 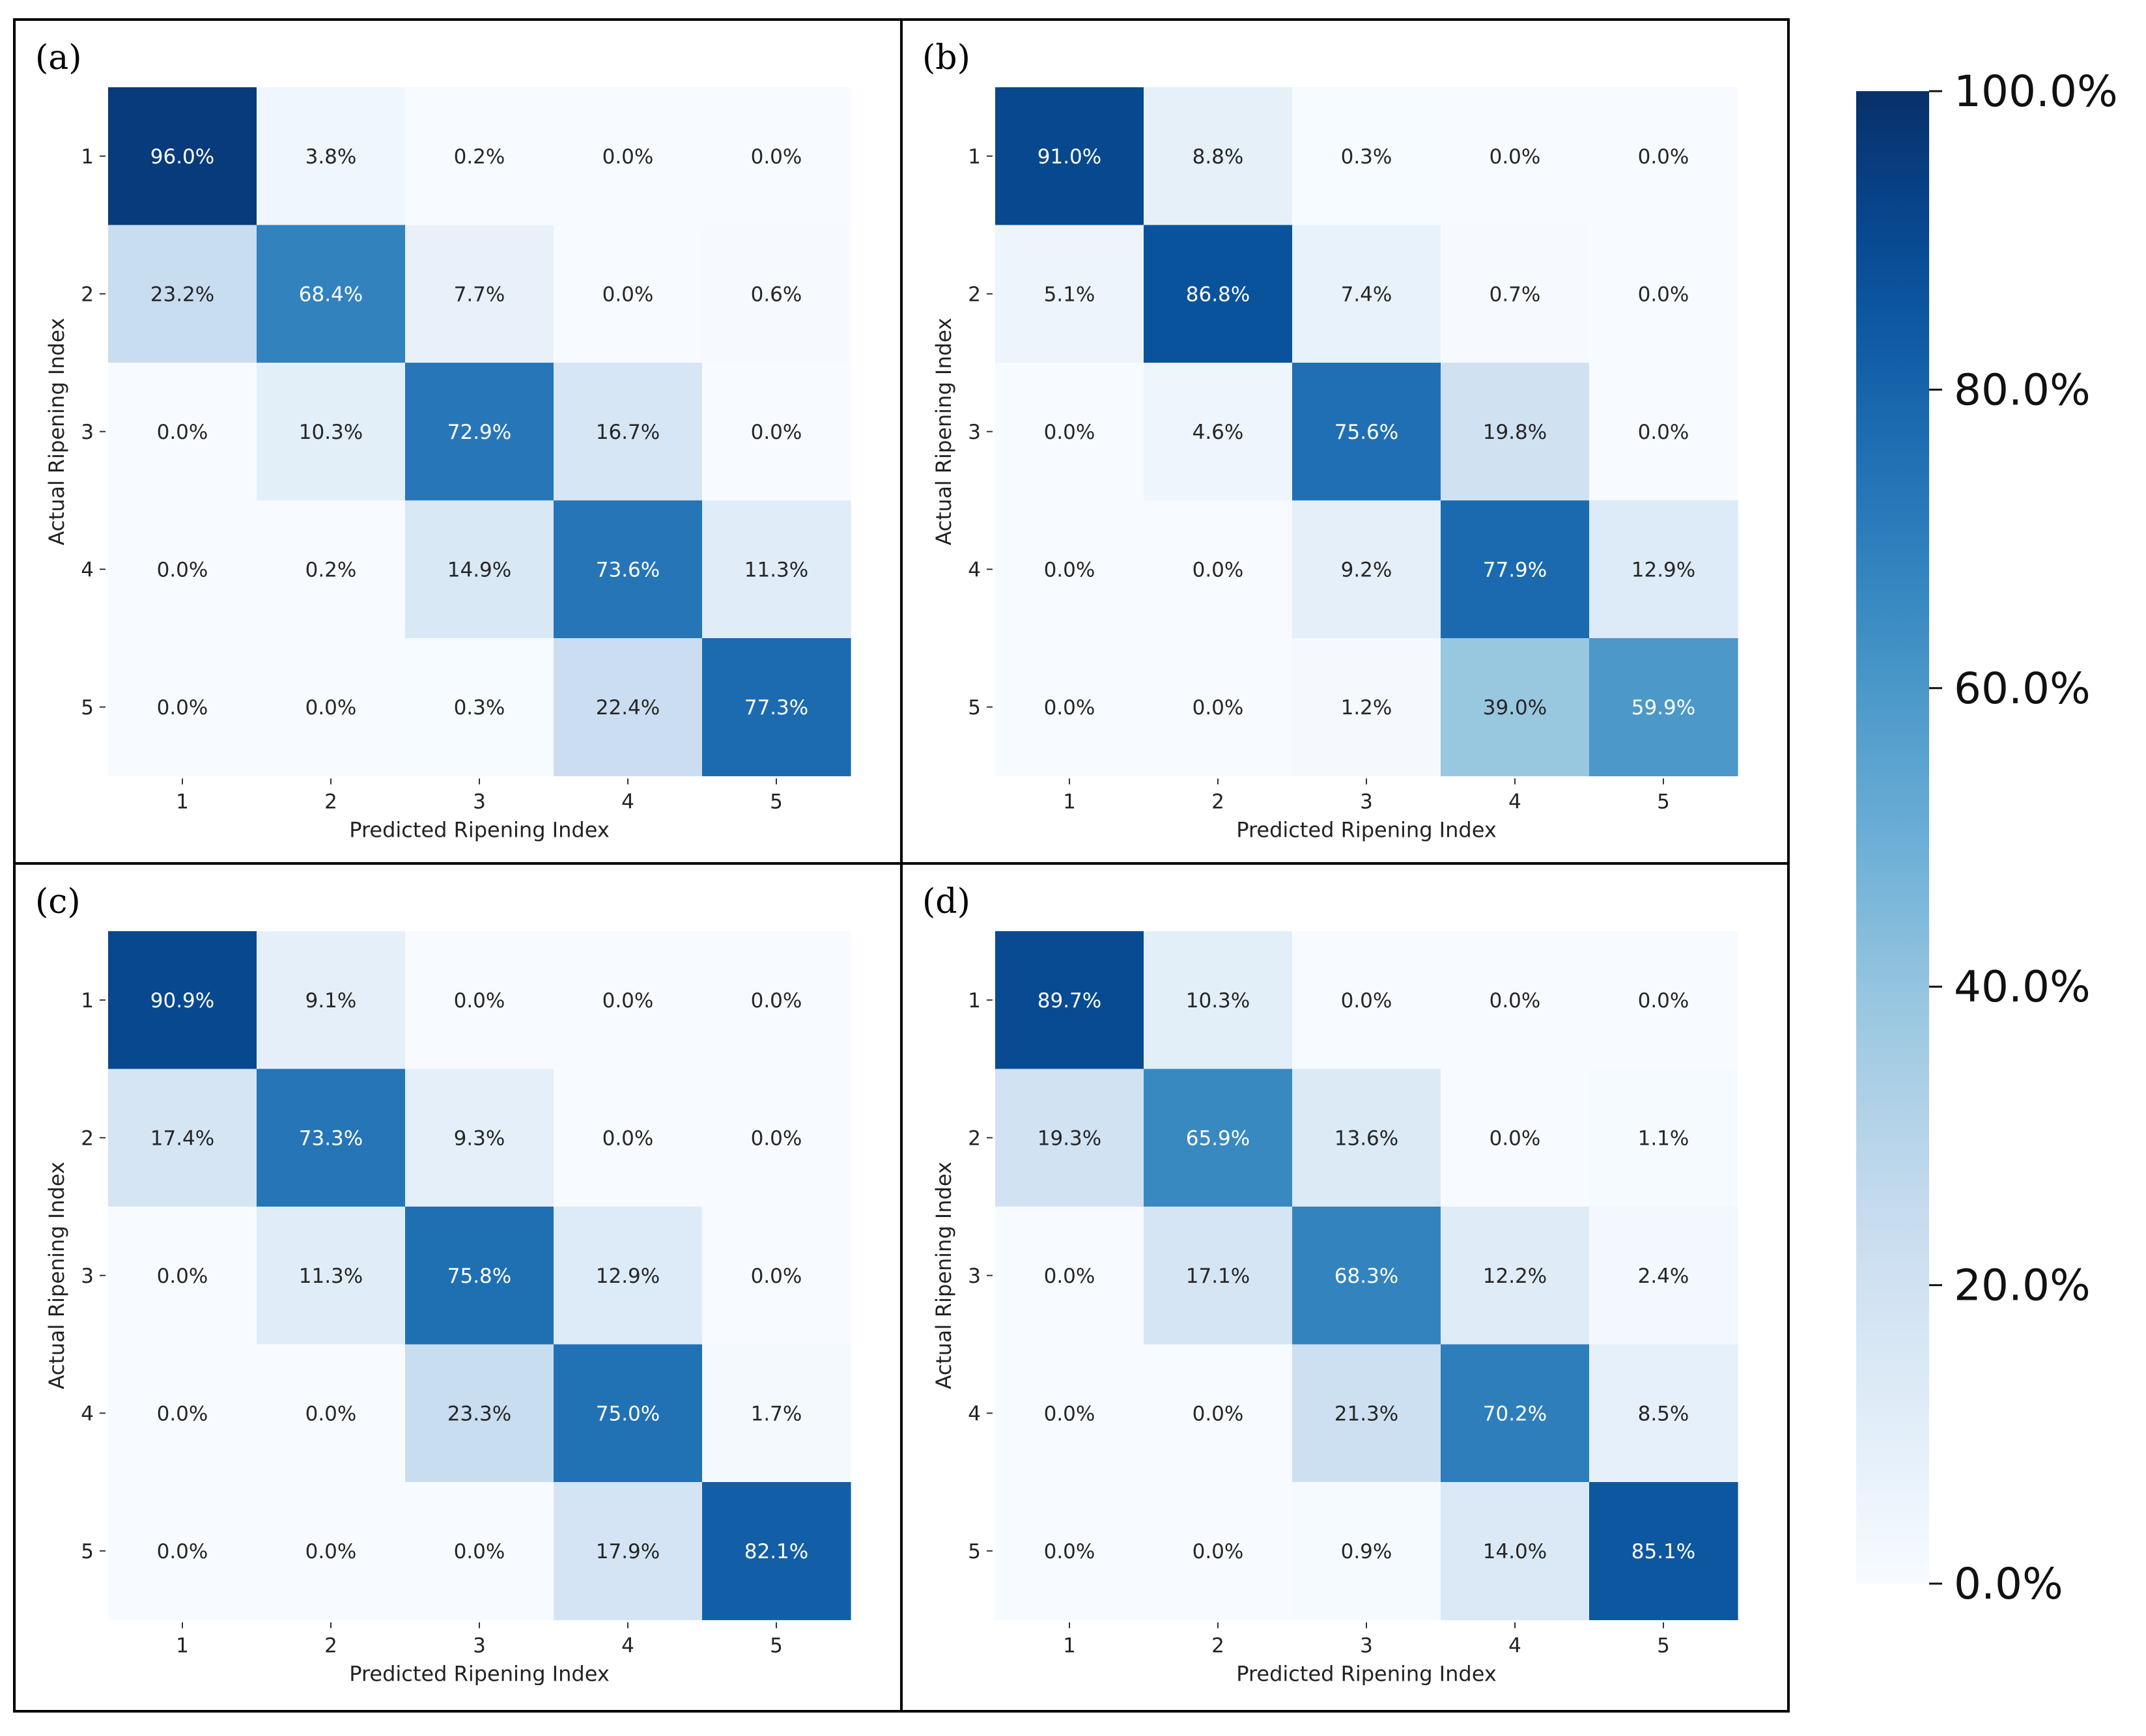 I want to click on cell-value-label: 0.3%, so click(x=1366, y=157).